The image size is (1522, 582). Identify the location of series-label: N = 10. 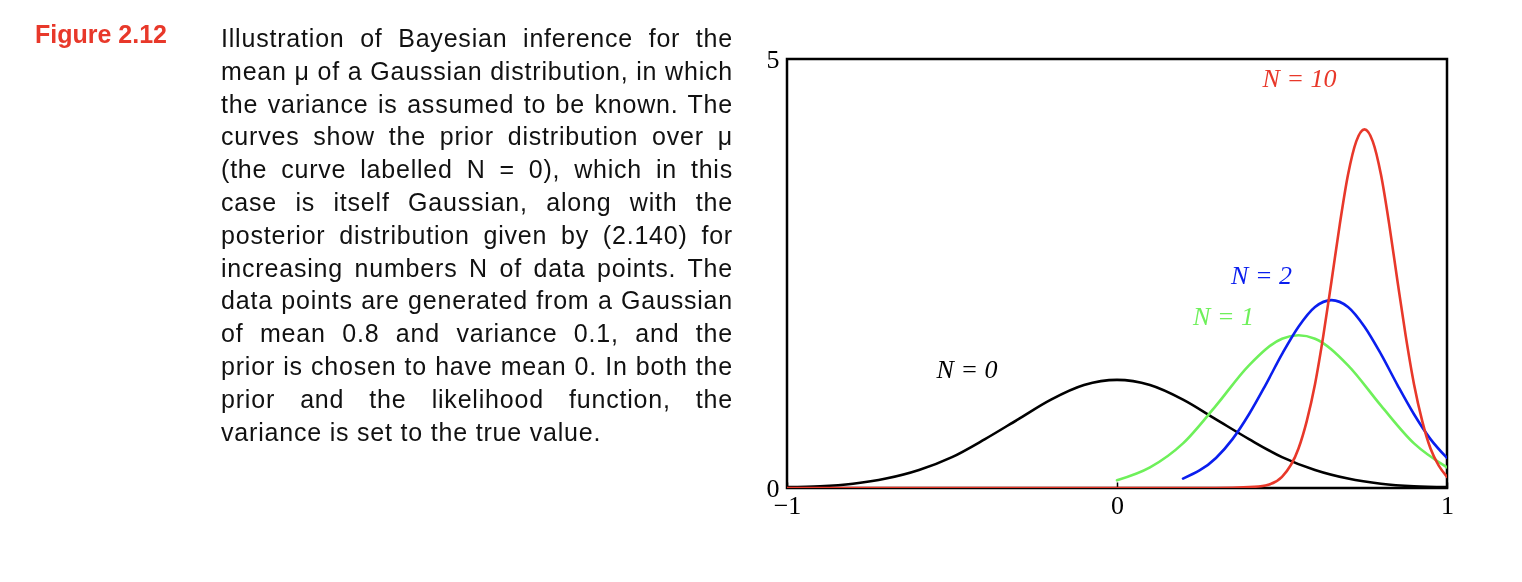
(1299, 79).